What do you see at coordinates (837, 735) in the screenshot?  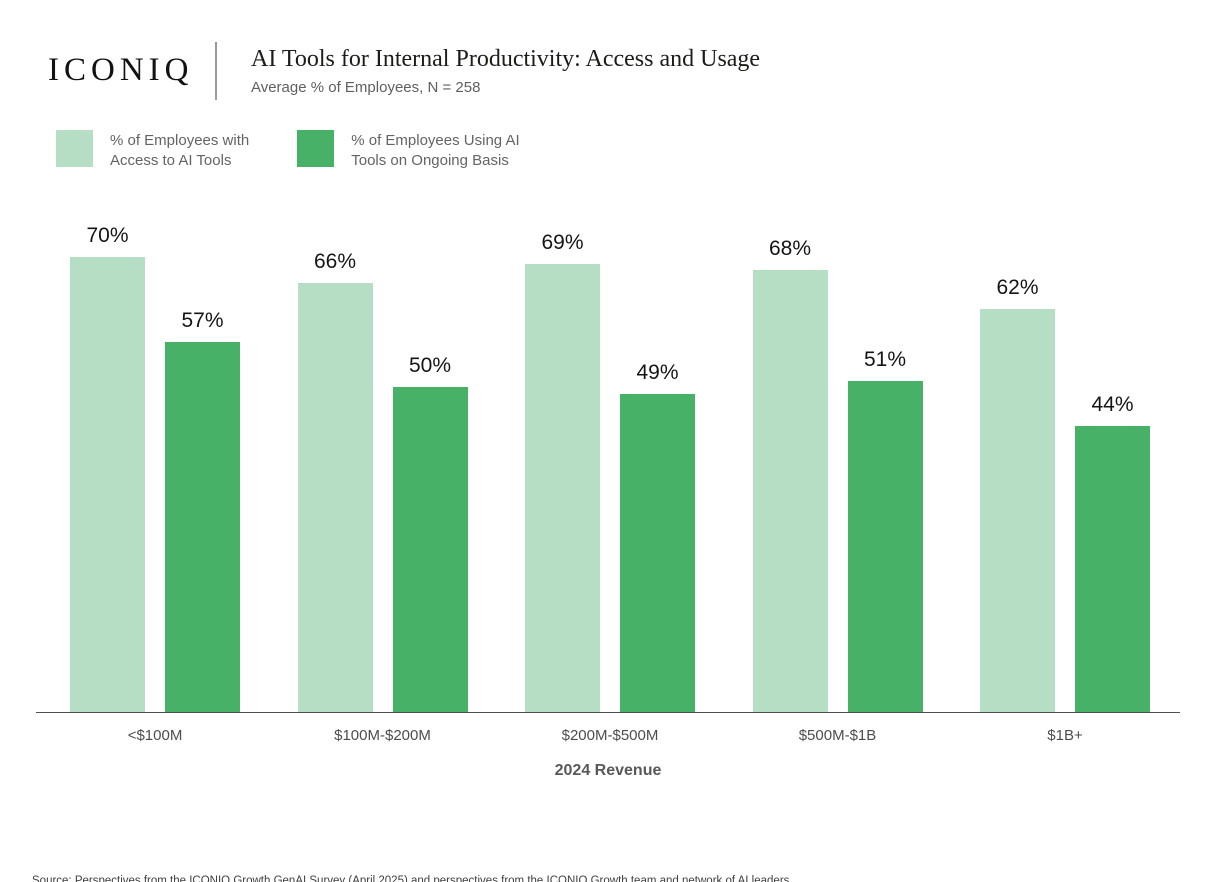 I see `x-axis-category-label: $500M-$1B` at bounding box center [837, 735].